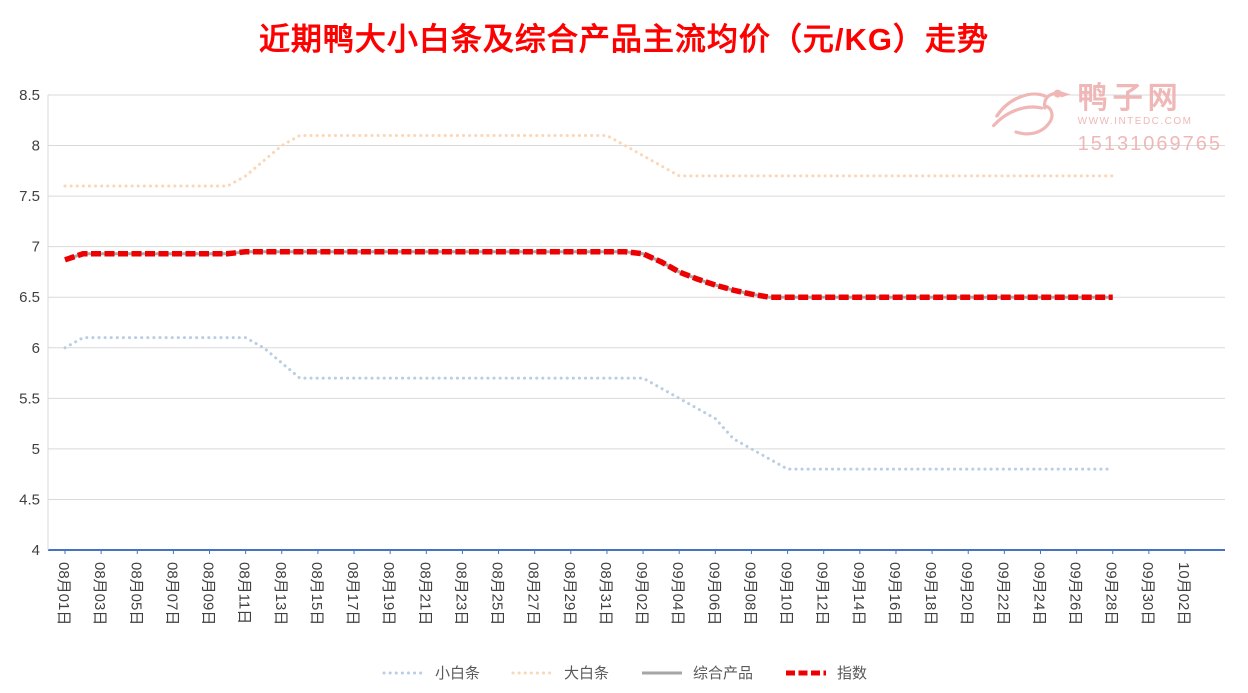 The image size is (1248, 693). What do you see at coordinates (29, 196) in the screenshot?
I see `y-axis-label: 7.5` at bounding box center [29, 196].